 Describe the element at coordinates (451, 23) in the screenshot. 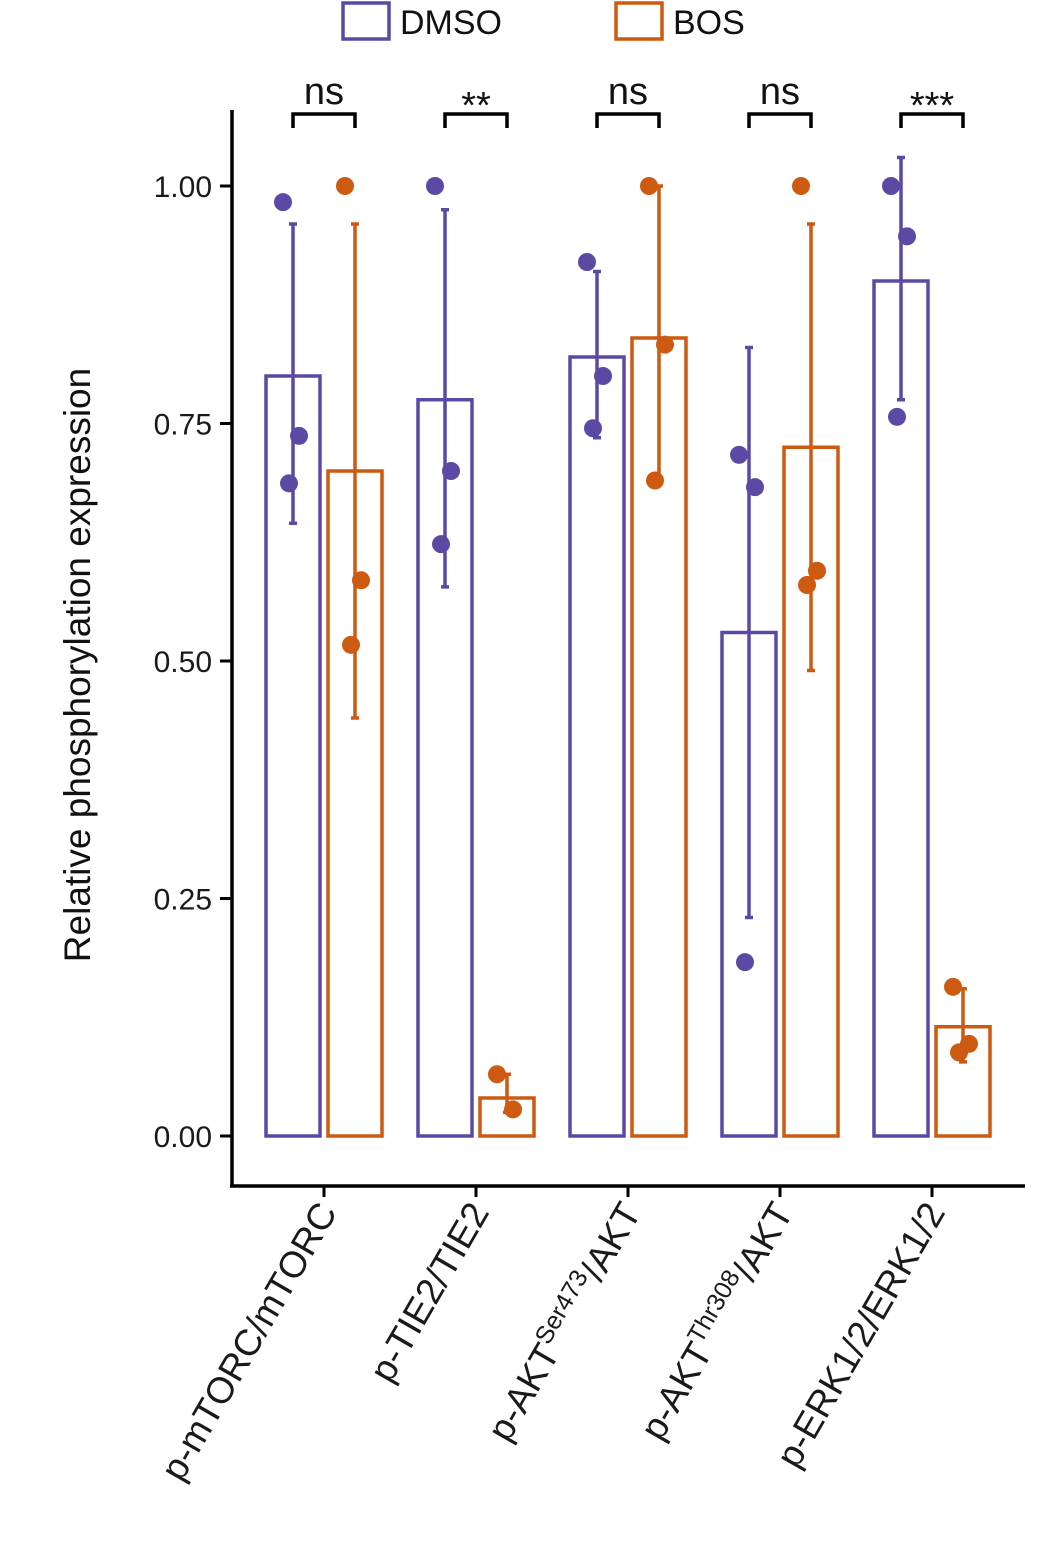

I see `legend-label-dmso: DMSO` at that location.